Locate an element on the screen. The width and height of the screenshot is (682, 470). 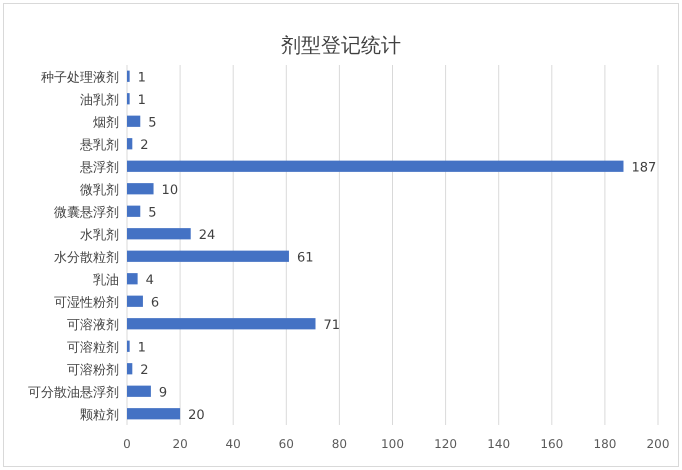
y-tick-label: 可溶粒剂 is located at coordinates (93, 347).